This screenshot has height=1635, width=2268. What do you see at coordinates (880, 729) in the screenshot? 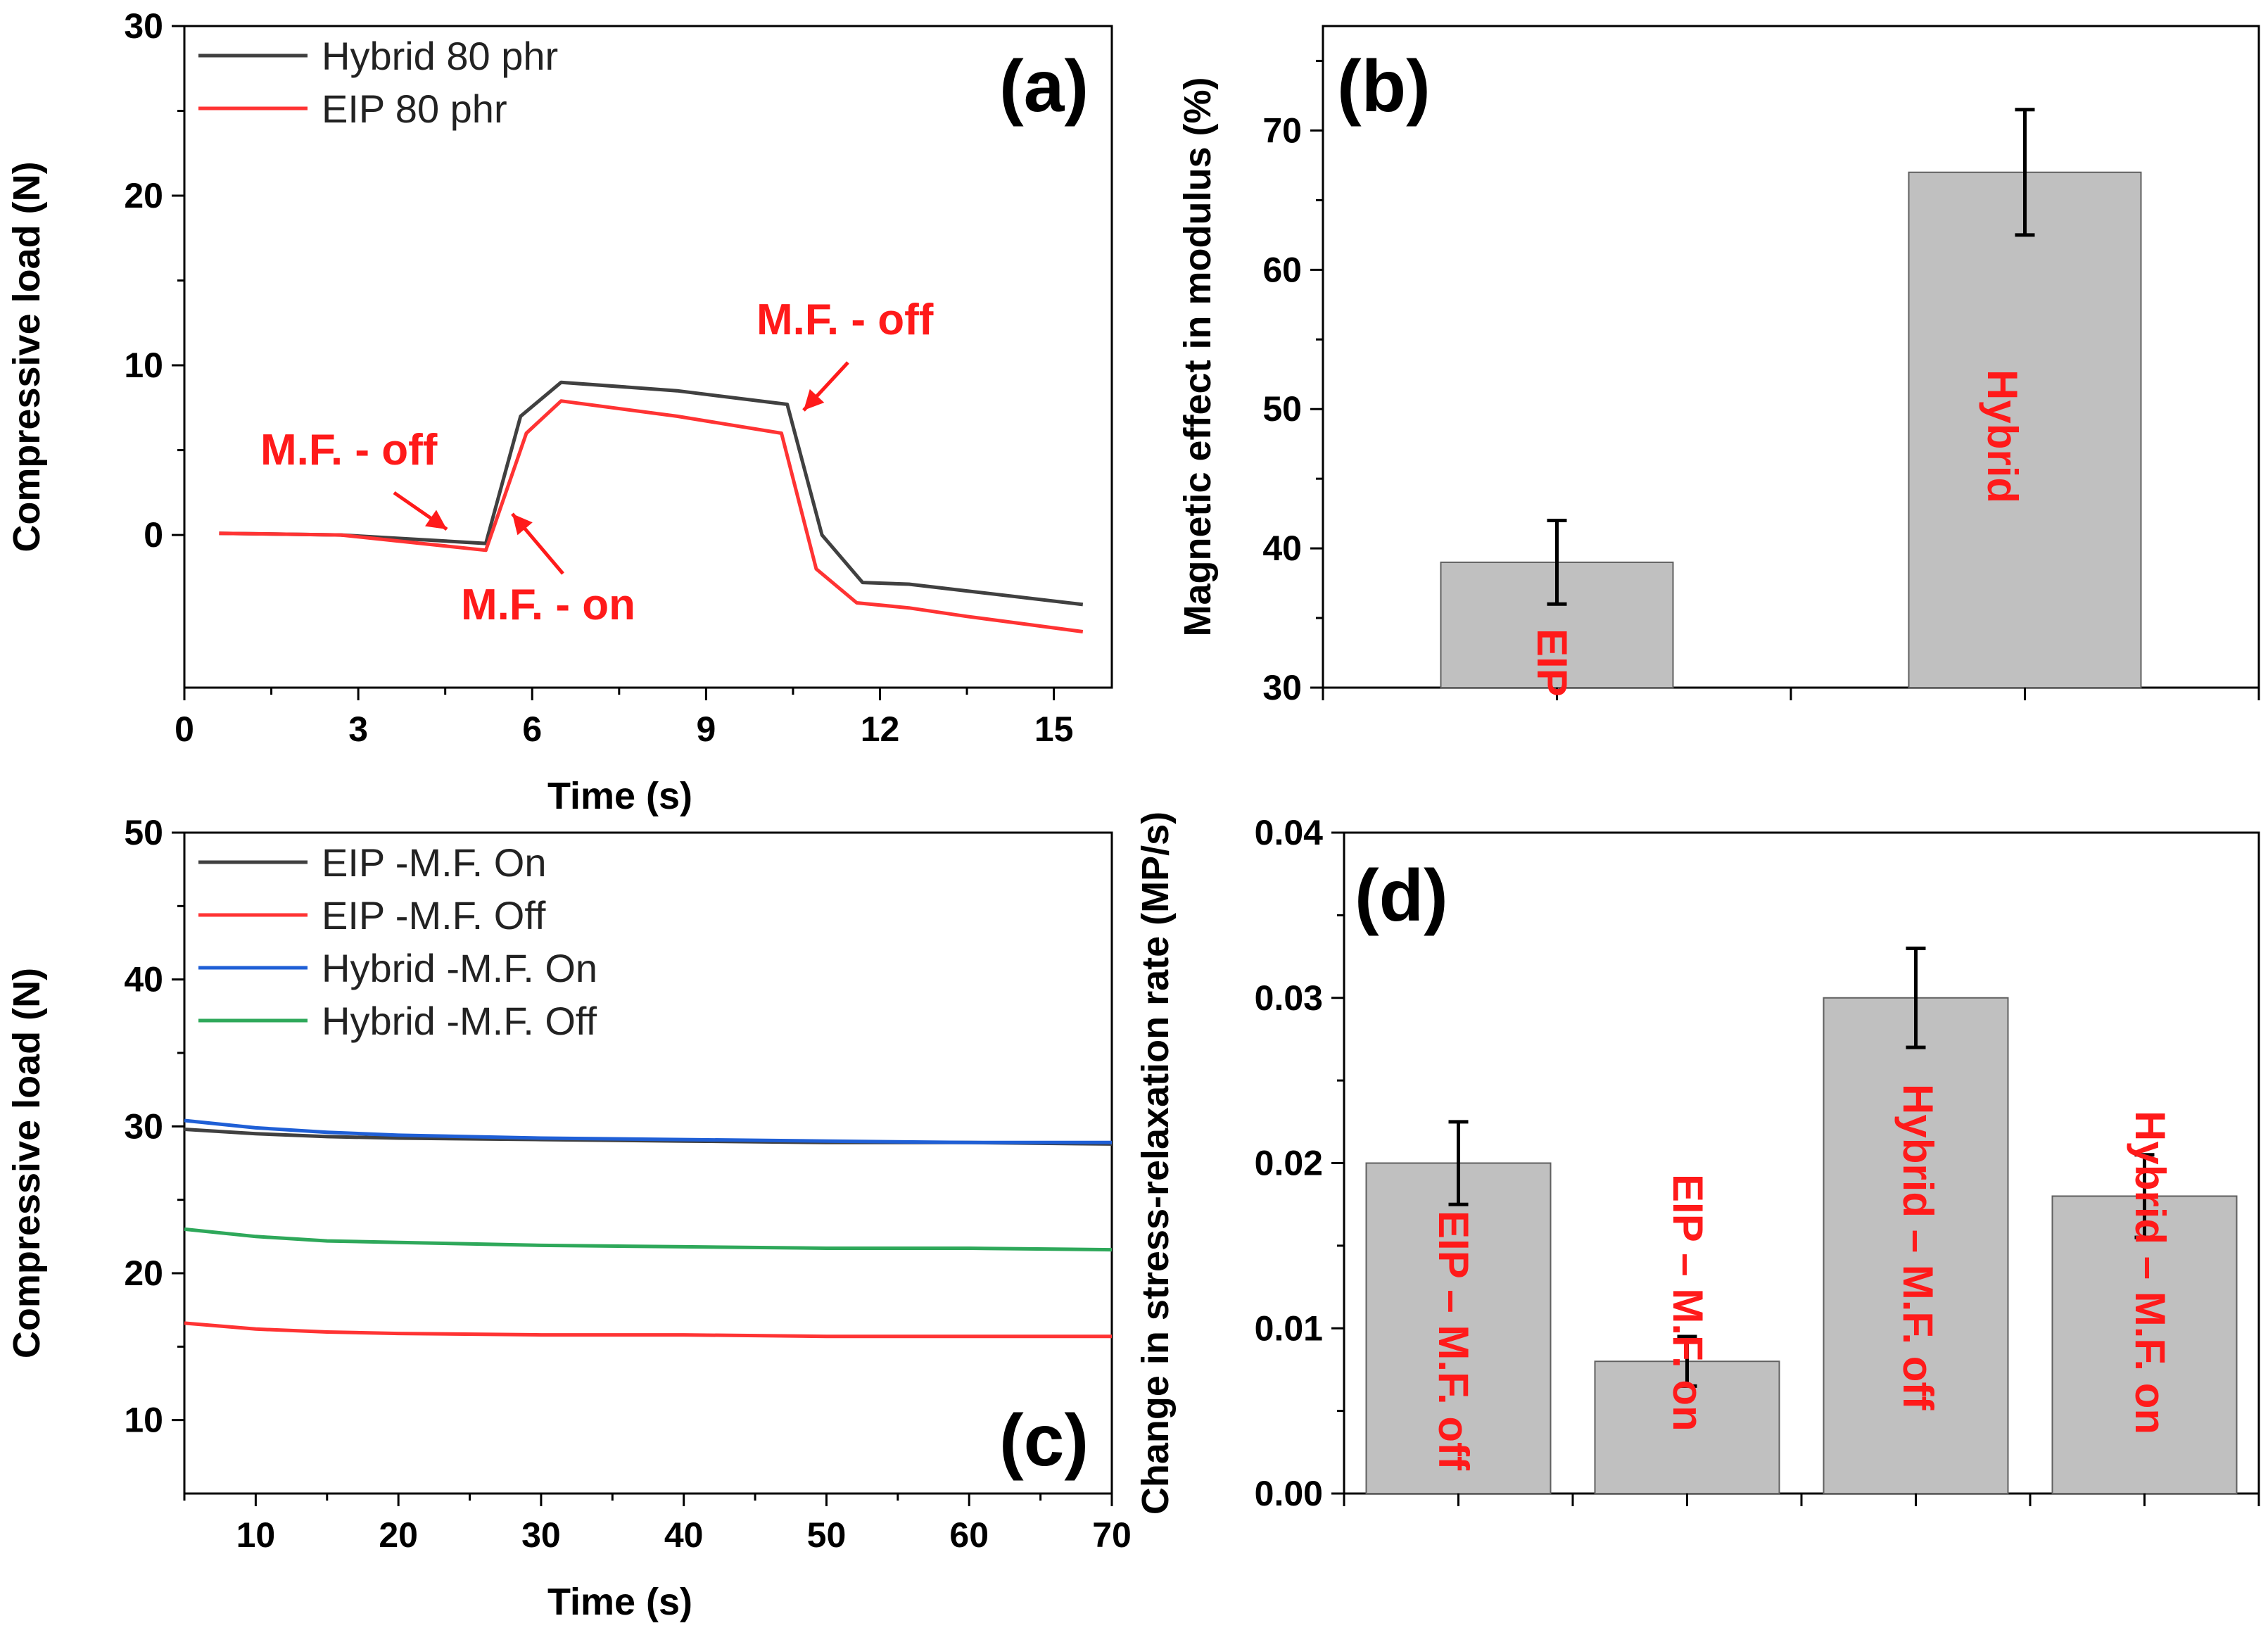
I see `x-tick-label: 12` at bounding box center [880, 729].